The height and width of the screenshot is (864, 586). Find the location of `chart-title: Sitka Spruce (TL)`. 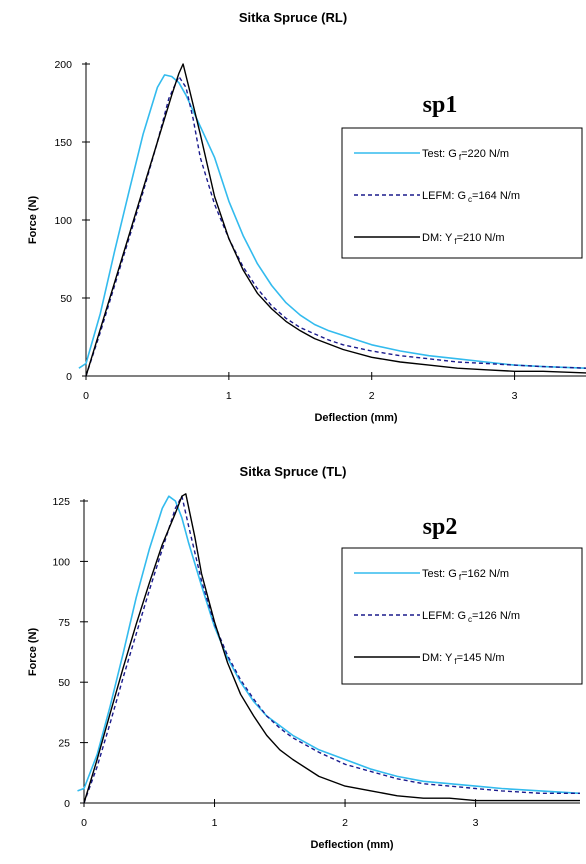

chart-title: Sitka Spruce (TL) is located at coordinates (293, 471).